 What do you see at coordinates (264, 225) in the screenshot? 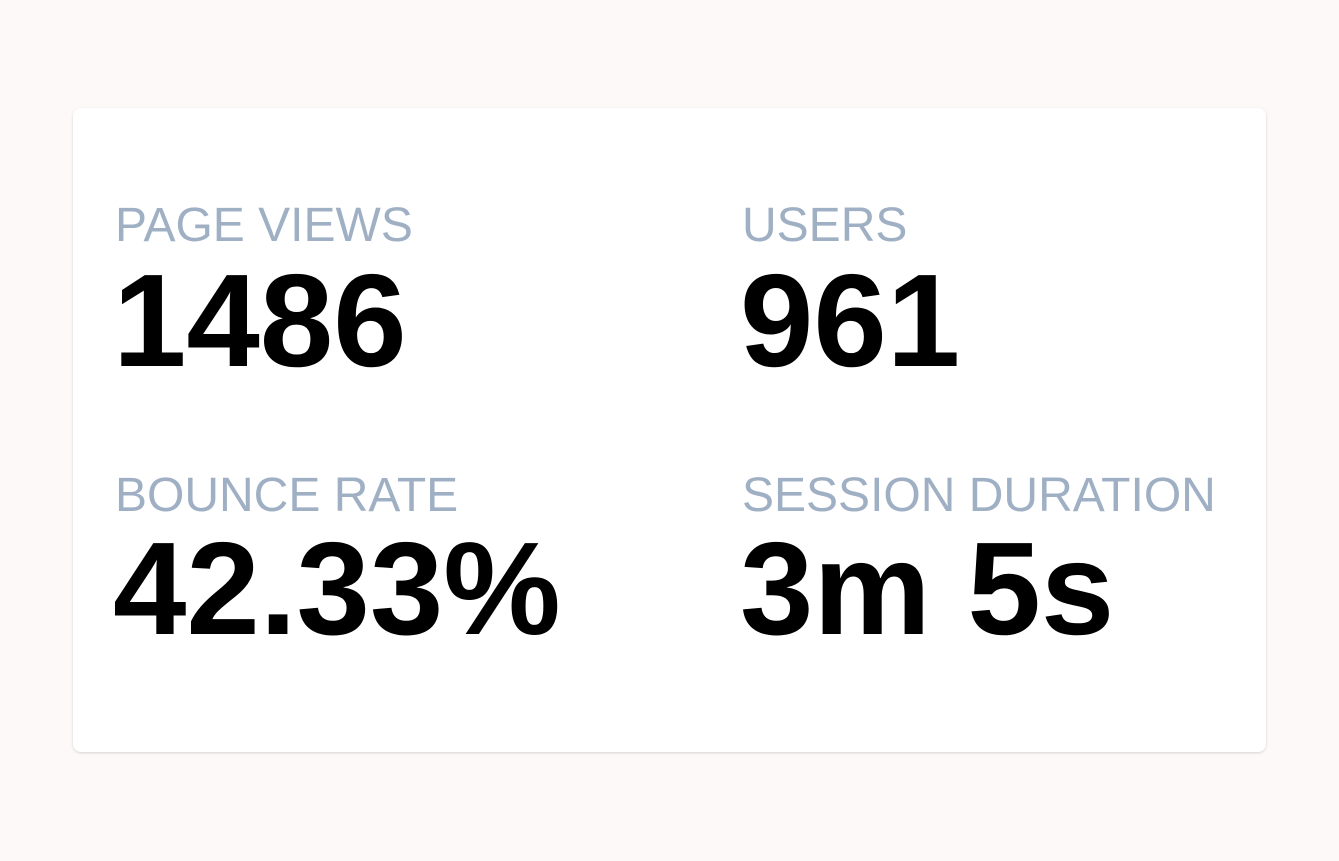
I see `stat-label: PAGE VIEWS` at bounding box center [264, 225].